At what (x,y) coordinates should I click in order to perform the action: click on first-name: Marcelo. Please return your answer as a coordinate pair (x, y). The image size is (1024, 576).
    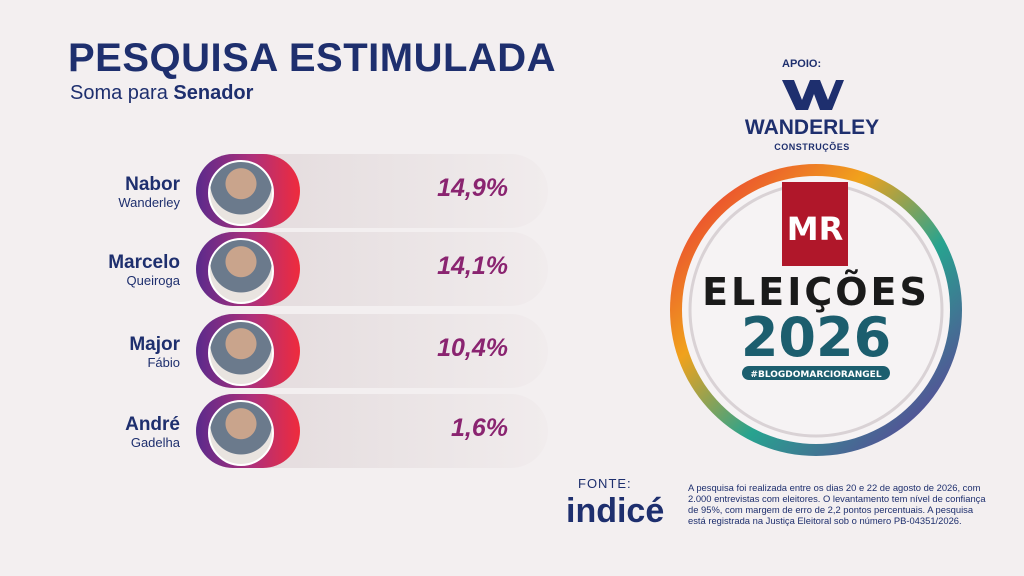
    Looking at the image, I should click on (144, 262).